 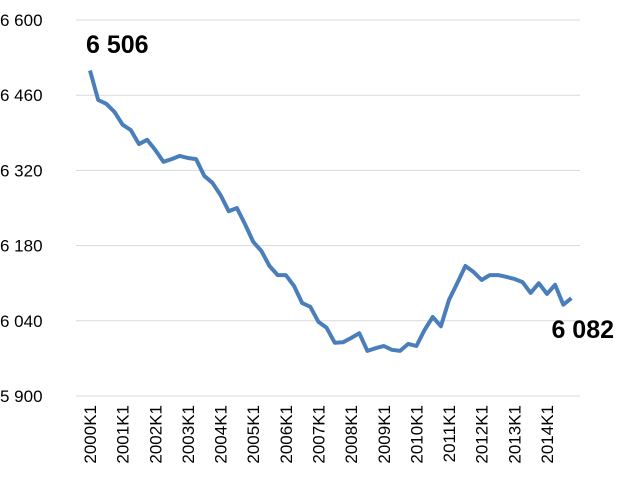 I want to click on x-tick-label: 2005K1, so click(x=253, y=434).